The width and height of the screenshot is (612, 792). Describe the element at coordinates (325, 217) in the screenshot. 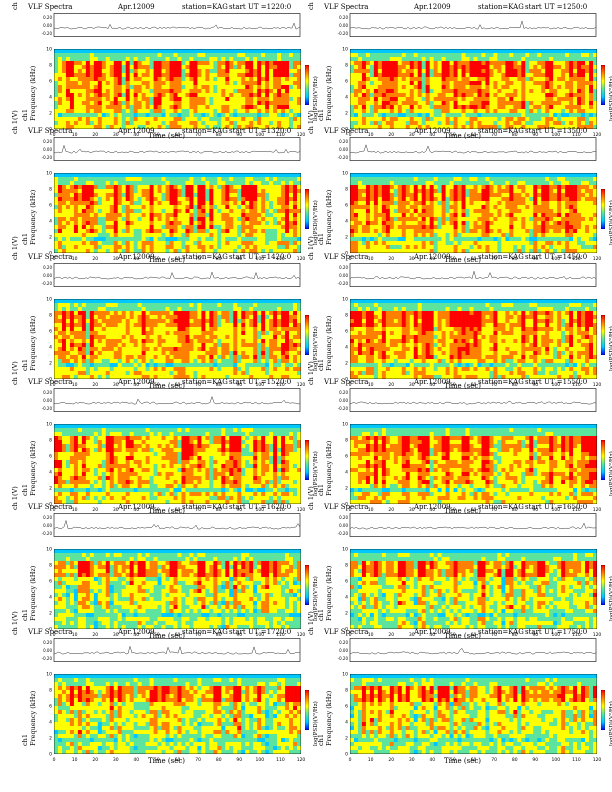

I see `frequency-axis-label: ch1 Frequency (kHz)` at that location.